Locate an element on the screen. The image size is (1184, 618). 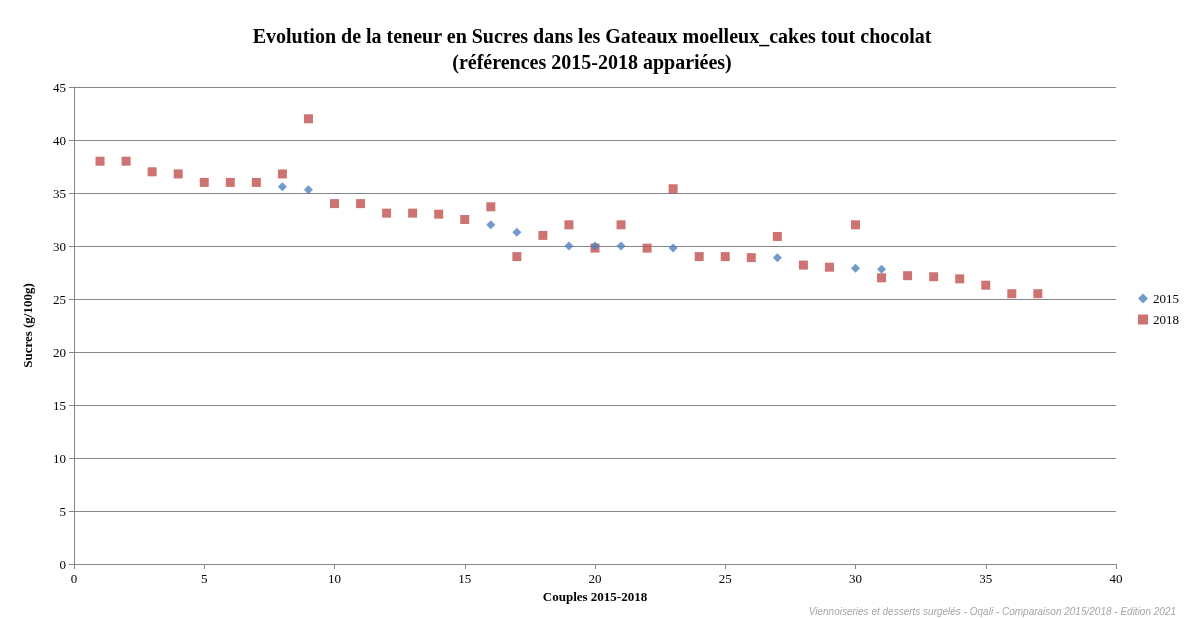
x-tick-label: 5 is located at coordinates (204, 578).